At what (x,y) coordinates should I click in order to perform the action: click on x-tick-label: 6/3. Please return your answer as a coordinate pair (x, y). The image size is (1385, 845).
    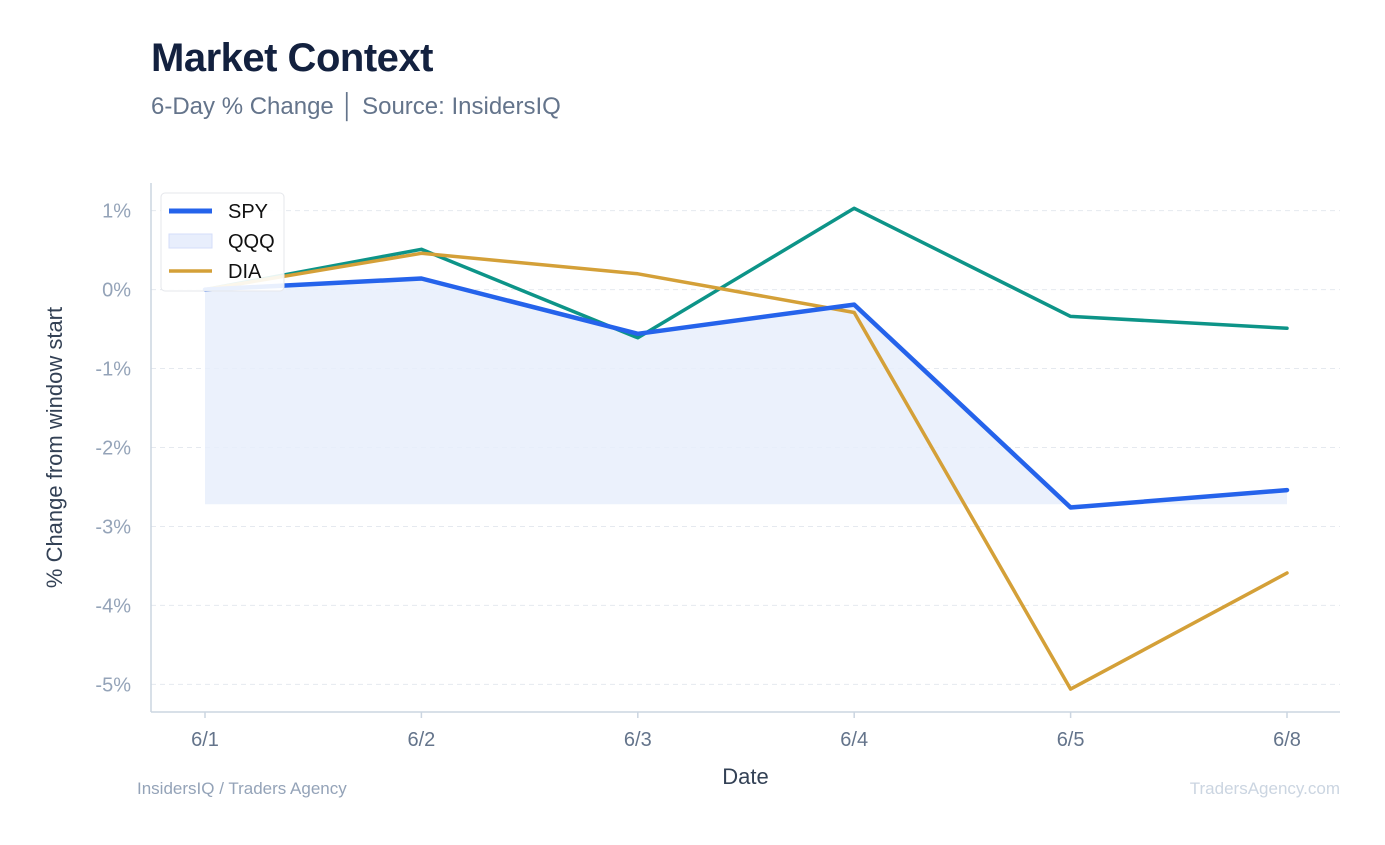
    Looking at the image, I should click on (638, 740).